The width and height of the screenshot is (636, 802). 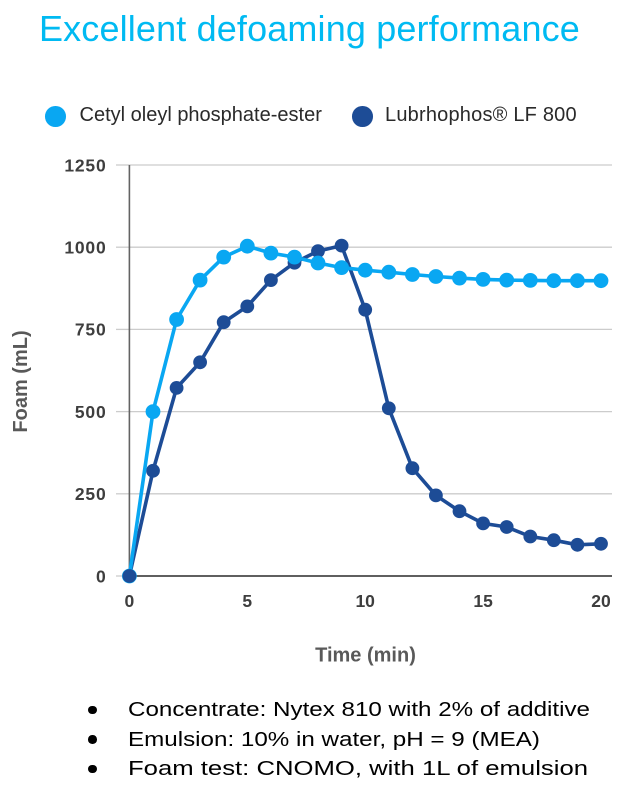 What do you see at coordinates (483, 601) in the screenshot?
I see `svg-text: 15` at bounding box center [483, 601].